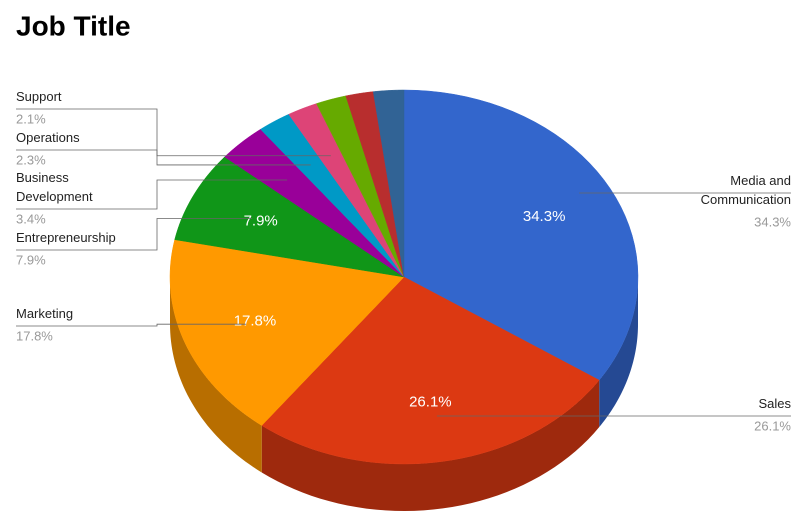 This screenshot has height=525, width=801. I want to click on slice-label: 34.3%, so click(544, 216).